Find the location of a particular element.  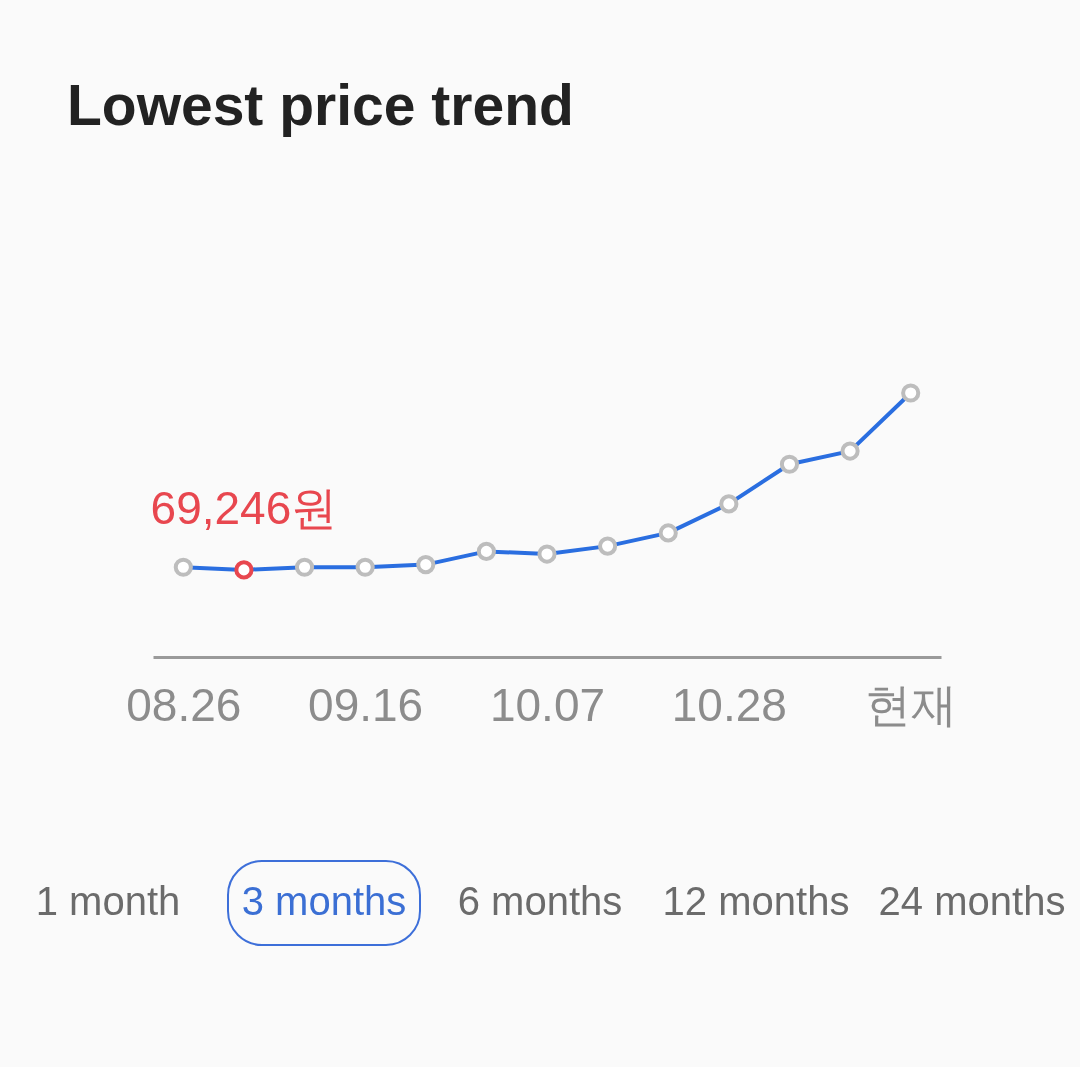

text: 1 month is located at coordinates (108, 901).